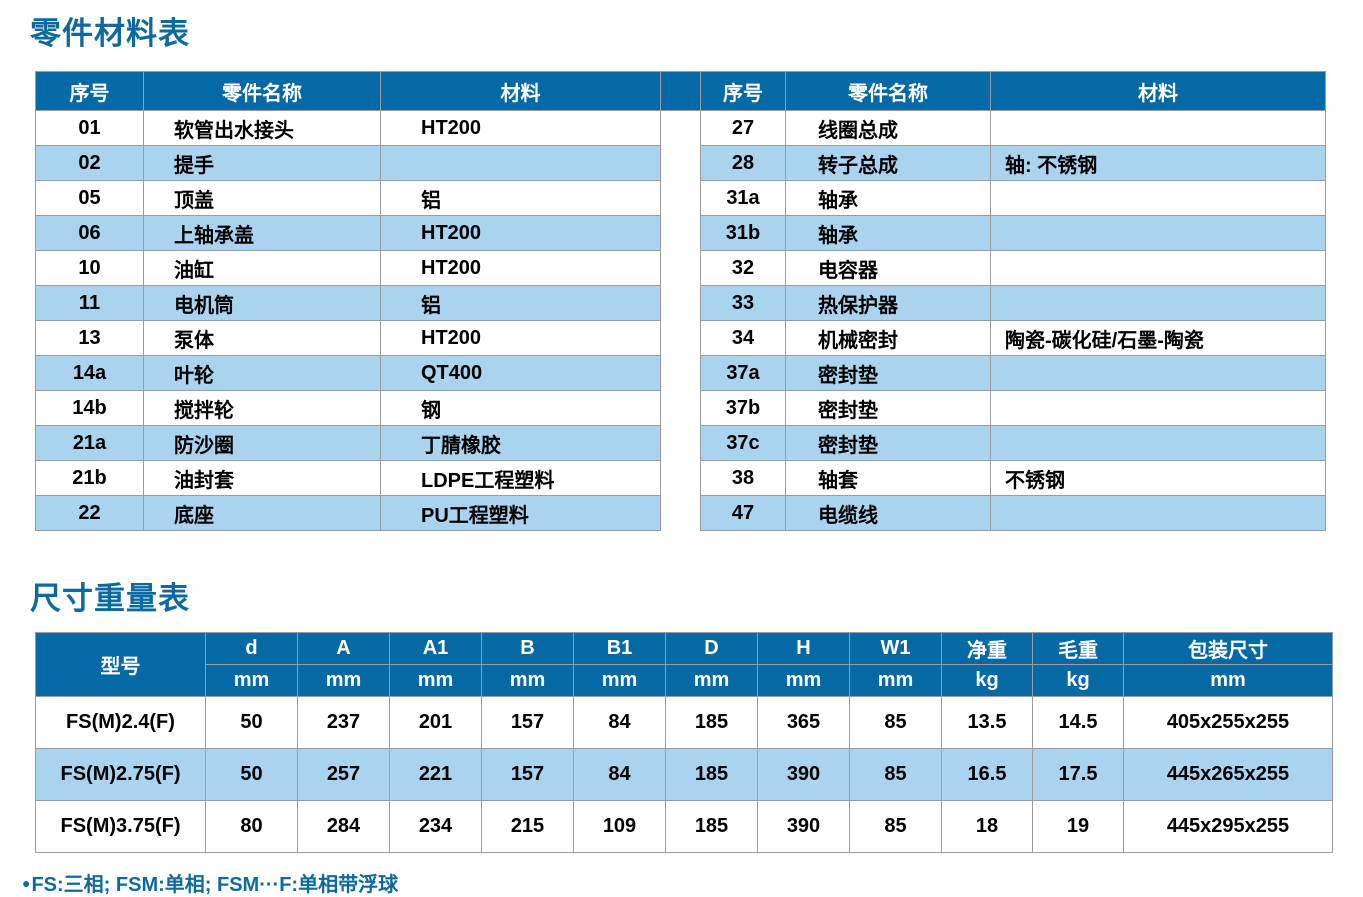 The width and height of the screenshot is (1363, 897). I want to click on part-name: 电容器, so click(888, 268).